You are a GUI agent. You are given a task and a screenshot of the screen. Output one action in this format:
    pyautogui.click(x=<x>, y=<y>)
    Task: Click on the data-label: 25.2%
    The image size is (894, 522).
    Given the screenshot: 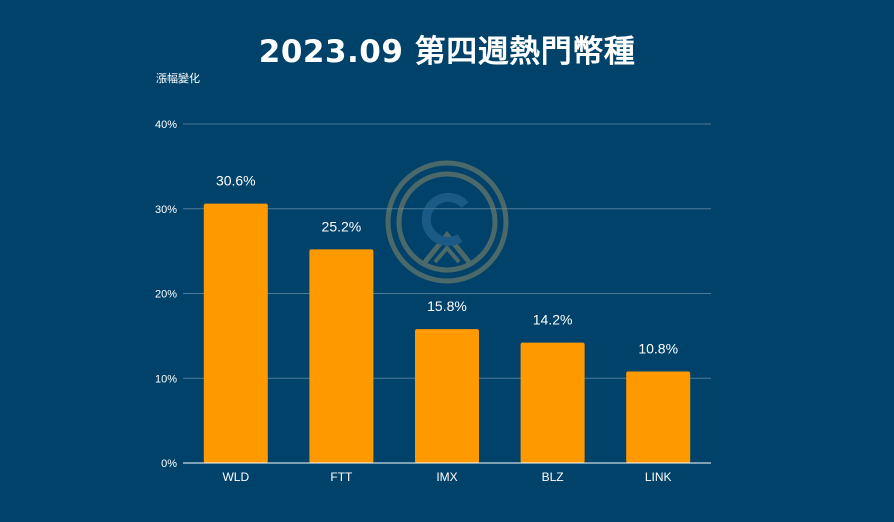 What is the action you would take?
    pyautogui.click(x=342, y=226)
    